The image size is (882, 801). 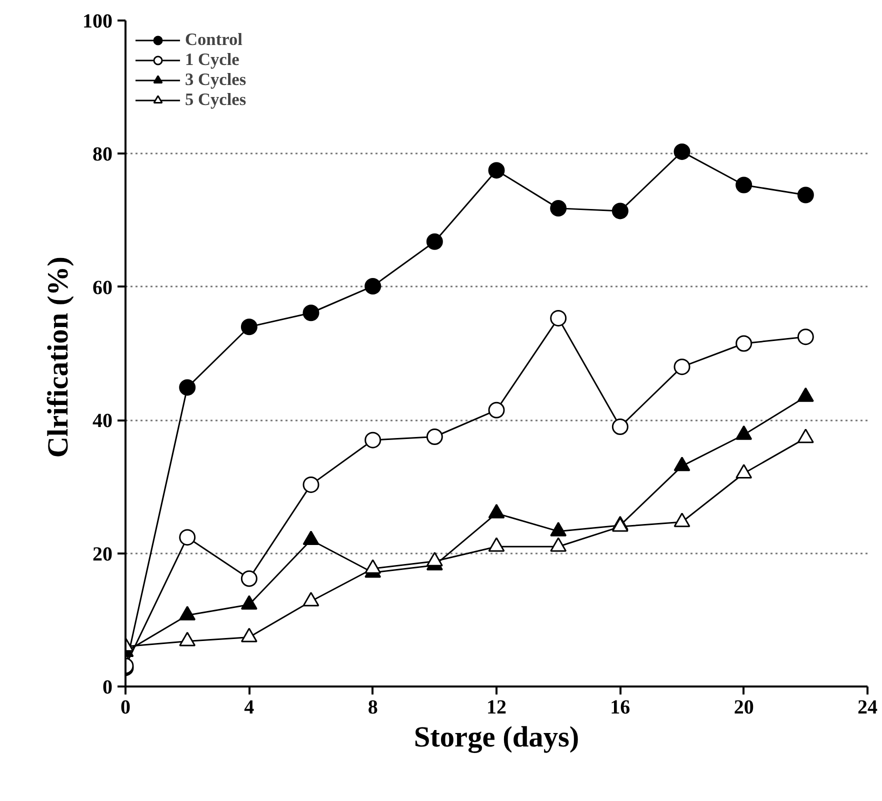 I want to click on y-tick-label: 20, so click(x=102, y=554).